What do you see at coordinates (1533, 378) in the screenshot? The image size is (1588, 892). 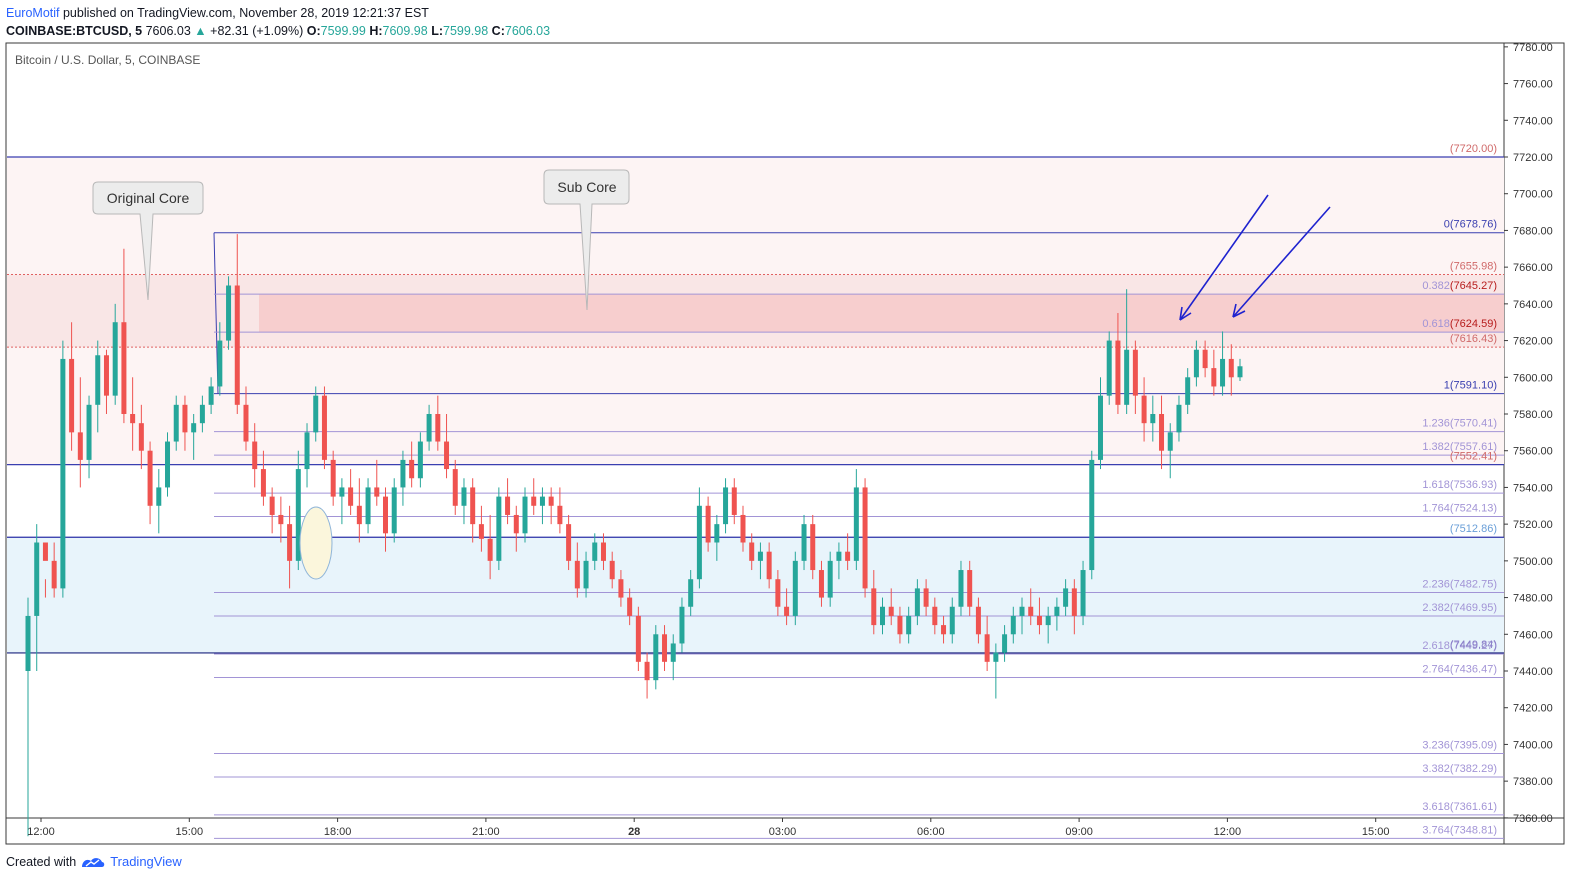 I see `y-tick-label: 7600.00` at bounding box center [1533, 378].